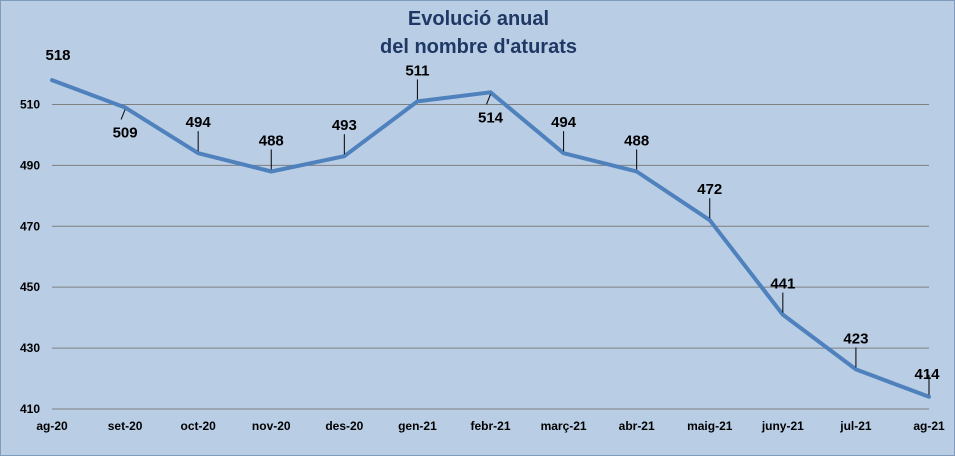 This screenshot has width=955, height=456. What do you see at coordinates (30, 165) in the screenshot?
I see `y-tick-label: 490` at bounding box center [30, 165].